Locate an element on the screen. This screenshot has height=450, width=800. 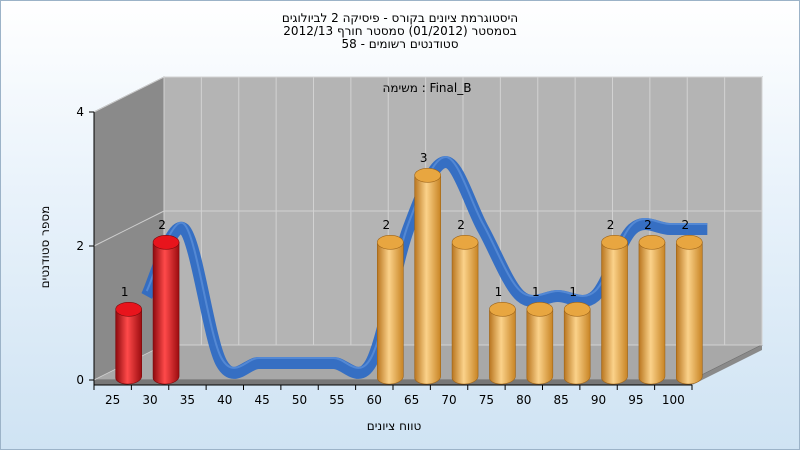
chart-title-line-3: סטודנטים רשומים - 58 is located at coordinates (400, 44).